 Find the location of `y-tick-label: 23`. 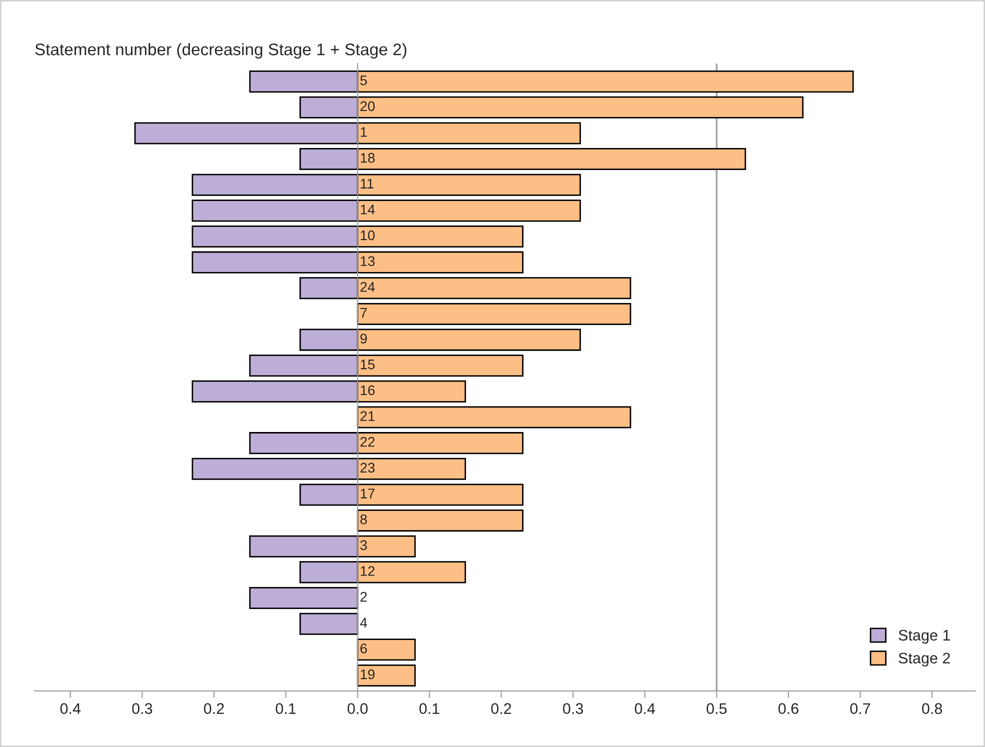

y-tick-label: 23 is located at coordinates (367, 467).